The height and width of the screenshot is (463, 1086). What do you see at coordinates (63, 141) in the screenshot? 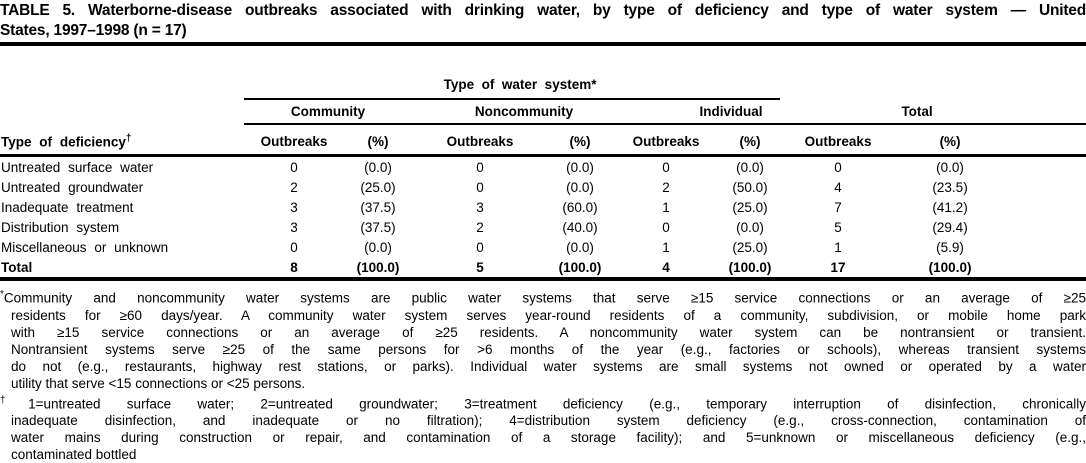
I see `row-header-label: Type of deficiency` at bounding box center [63, 141].